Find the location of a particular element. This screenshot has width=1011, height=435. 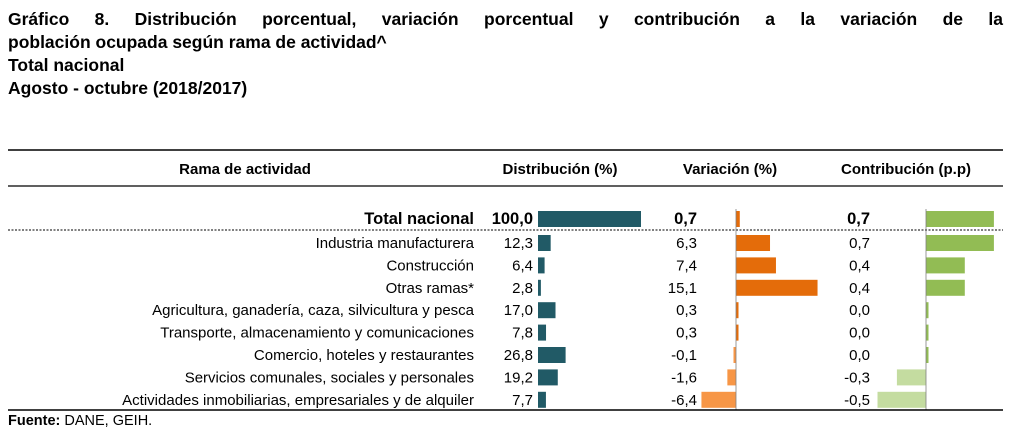

header-variation: Variación (%) is located at coordinates (730, 169).